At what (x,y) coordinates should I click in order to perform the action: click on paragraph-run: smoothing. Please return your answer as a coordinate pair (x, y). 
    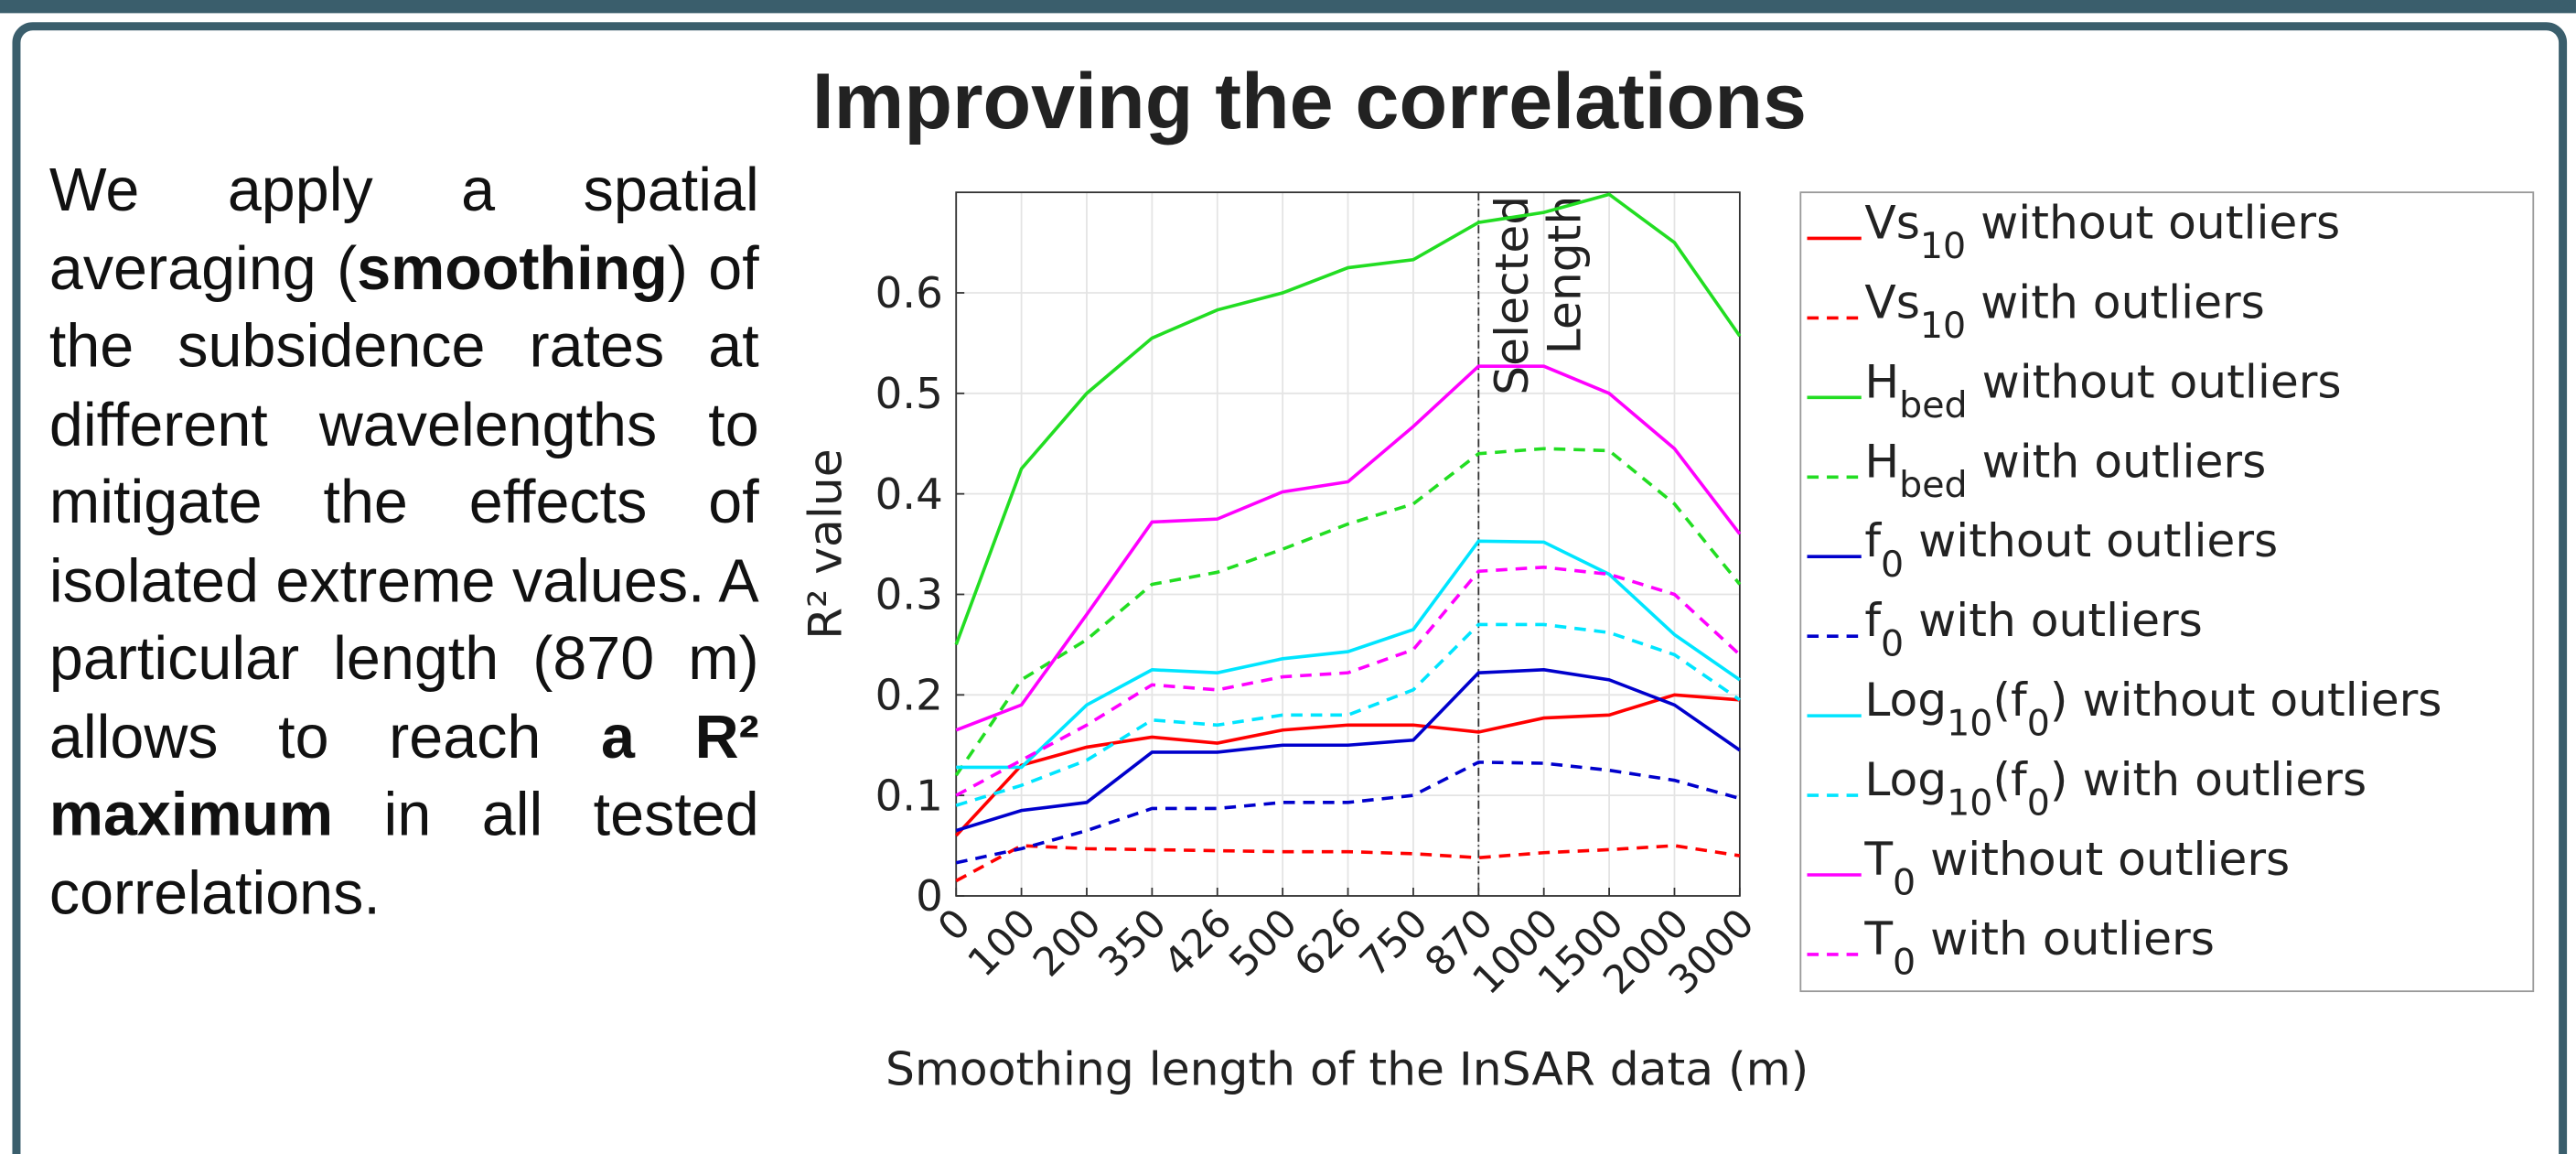
    Looking at the image, I should click on (513, 268).